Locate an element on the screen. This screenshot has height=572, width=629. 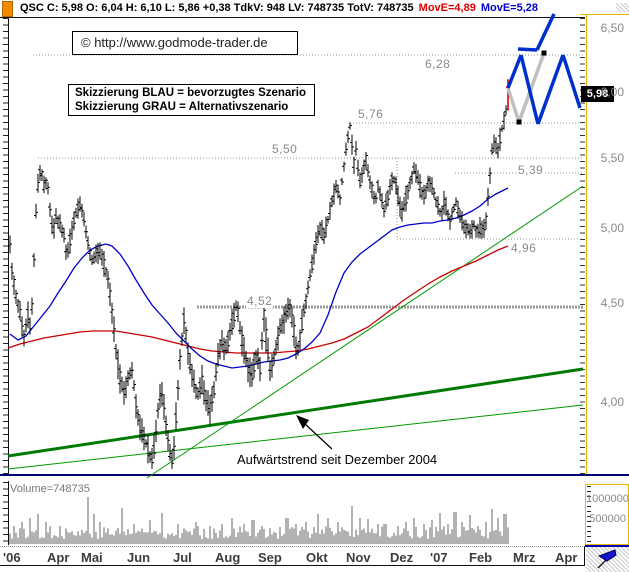
month-label-Mrz: Mrz is located at coordinates (524, 557).